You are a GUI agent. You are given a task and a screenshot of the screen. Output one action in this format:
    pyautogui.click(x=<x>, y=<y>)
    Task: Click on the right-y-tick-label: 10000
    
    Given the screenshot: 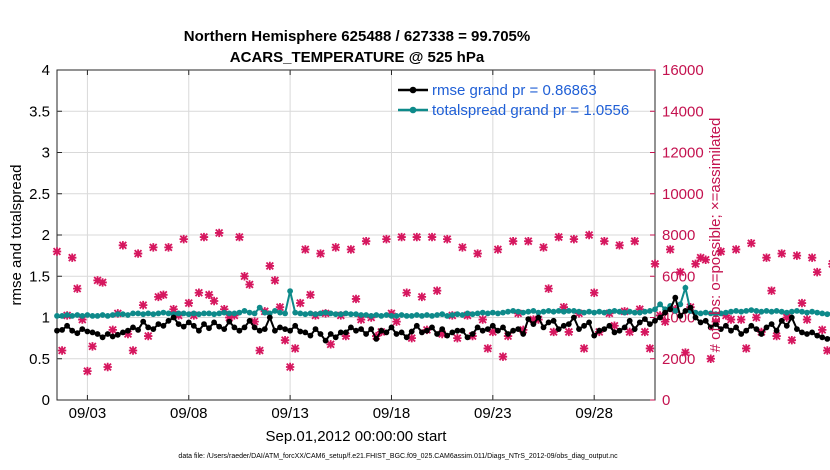 What is the action you would take?
    pyautogui.click(x=683, y=194)
    